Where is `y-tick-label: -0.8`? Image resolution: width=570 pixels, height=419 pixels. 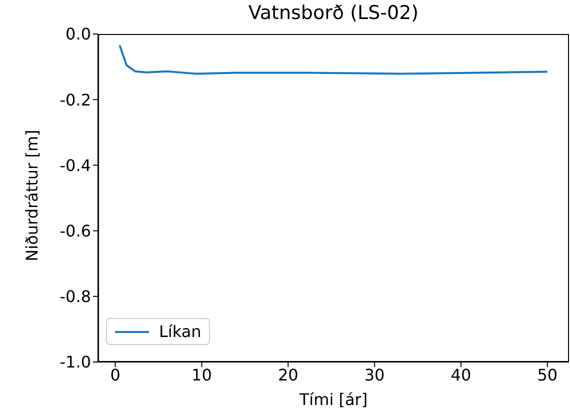
y-tick-label: -0.8 is located at coordinates (75, 296).